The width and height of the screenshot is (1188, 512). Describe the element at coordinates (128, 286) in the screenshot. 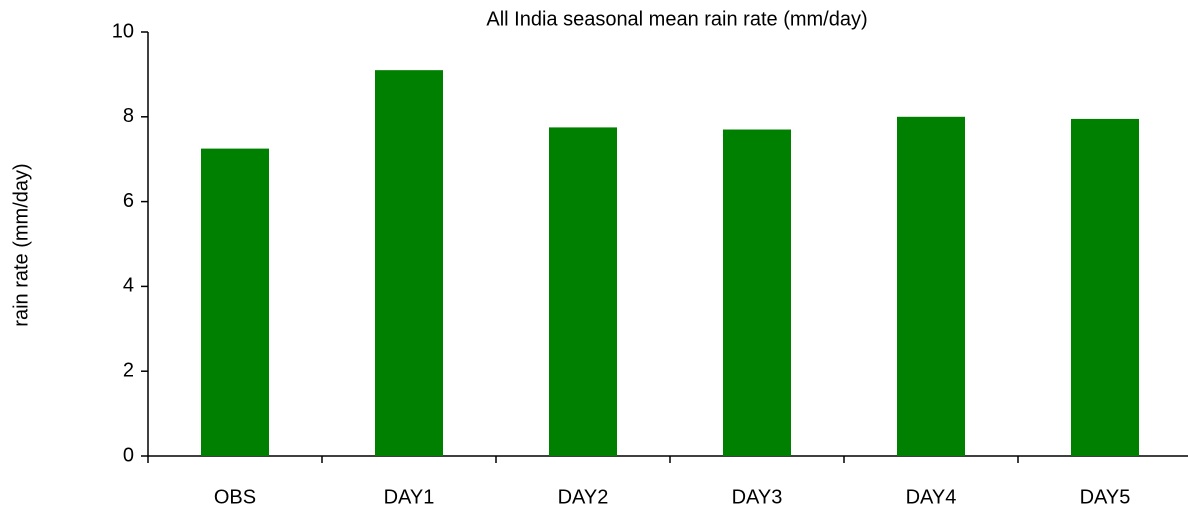

I see `y-tick-label: 4` at that location.